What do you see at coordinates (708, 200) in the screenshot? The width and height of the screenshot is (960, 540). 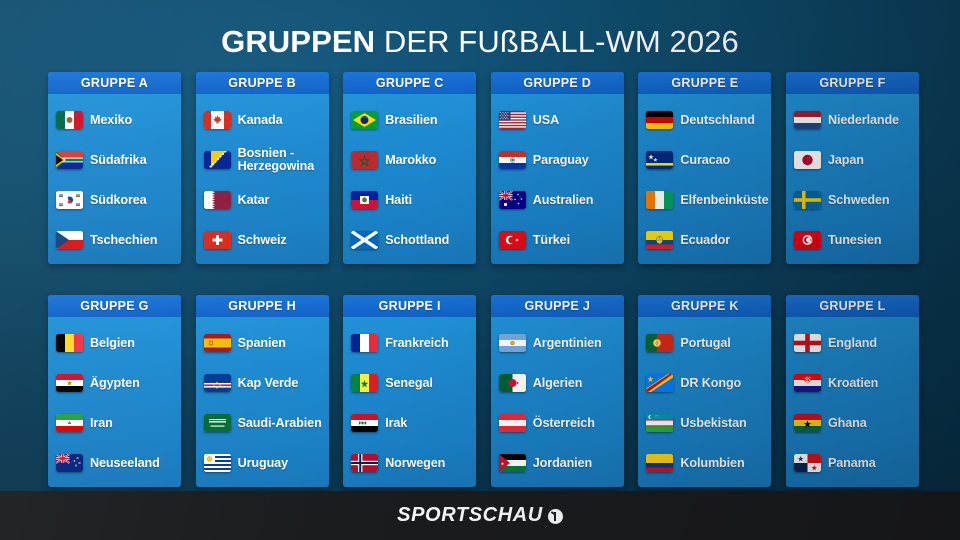 I see `team-row: Elfenbeinküste` at bounding box center [708, 200].